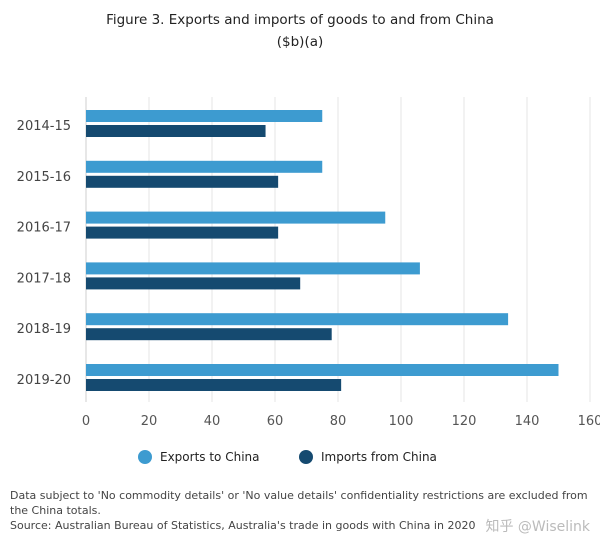 Image resolution: width=600 pixels, height=550 pixels. I want to click on x-tick-label: 80, so click(338, 421).